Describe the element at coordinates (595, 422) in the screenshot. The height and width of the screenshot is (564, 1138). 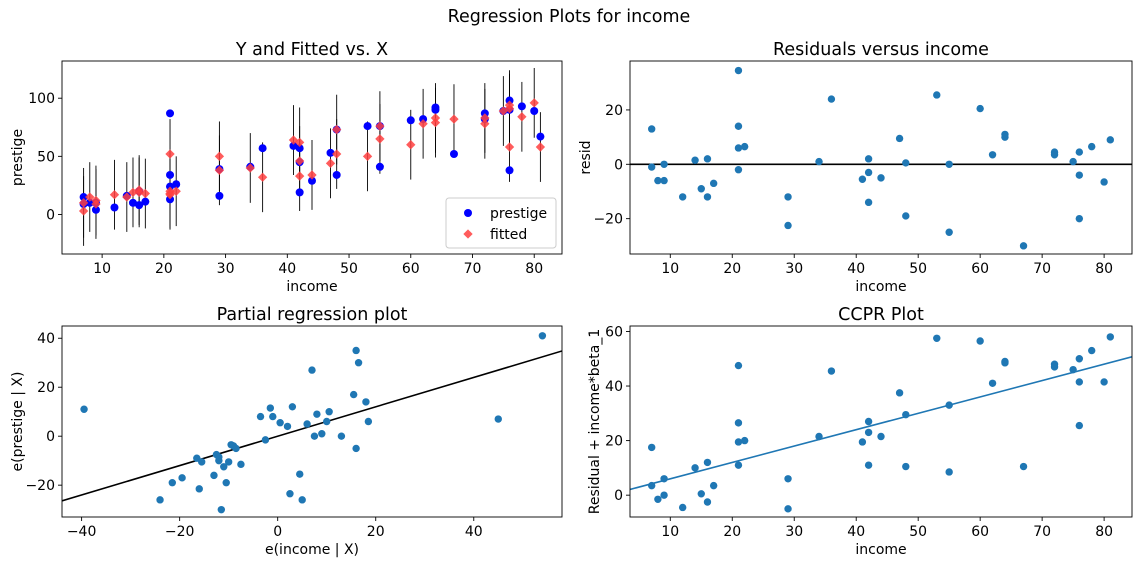
I see `y-axis-label-ccpr: Residual + income*beta_1` at that location.